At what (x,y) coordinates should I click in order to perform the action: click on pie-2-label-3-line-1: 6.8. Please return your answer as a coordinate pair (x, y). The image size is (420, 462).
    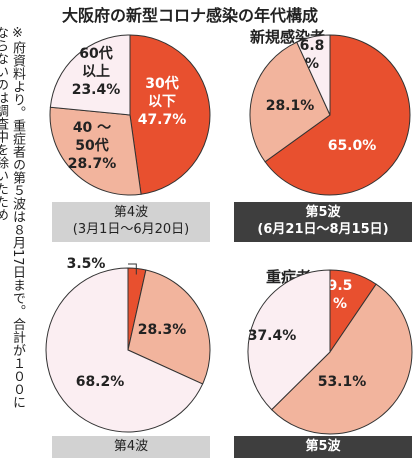
    Looking at the image, I should click on (312, 46).